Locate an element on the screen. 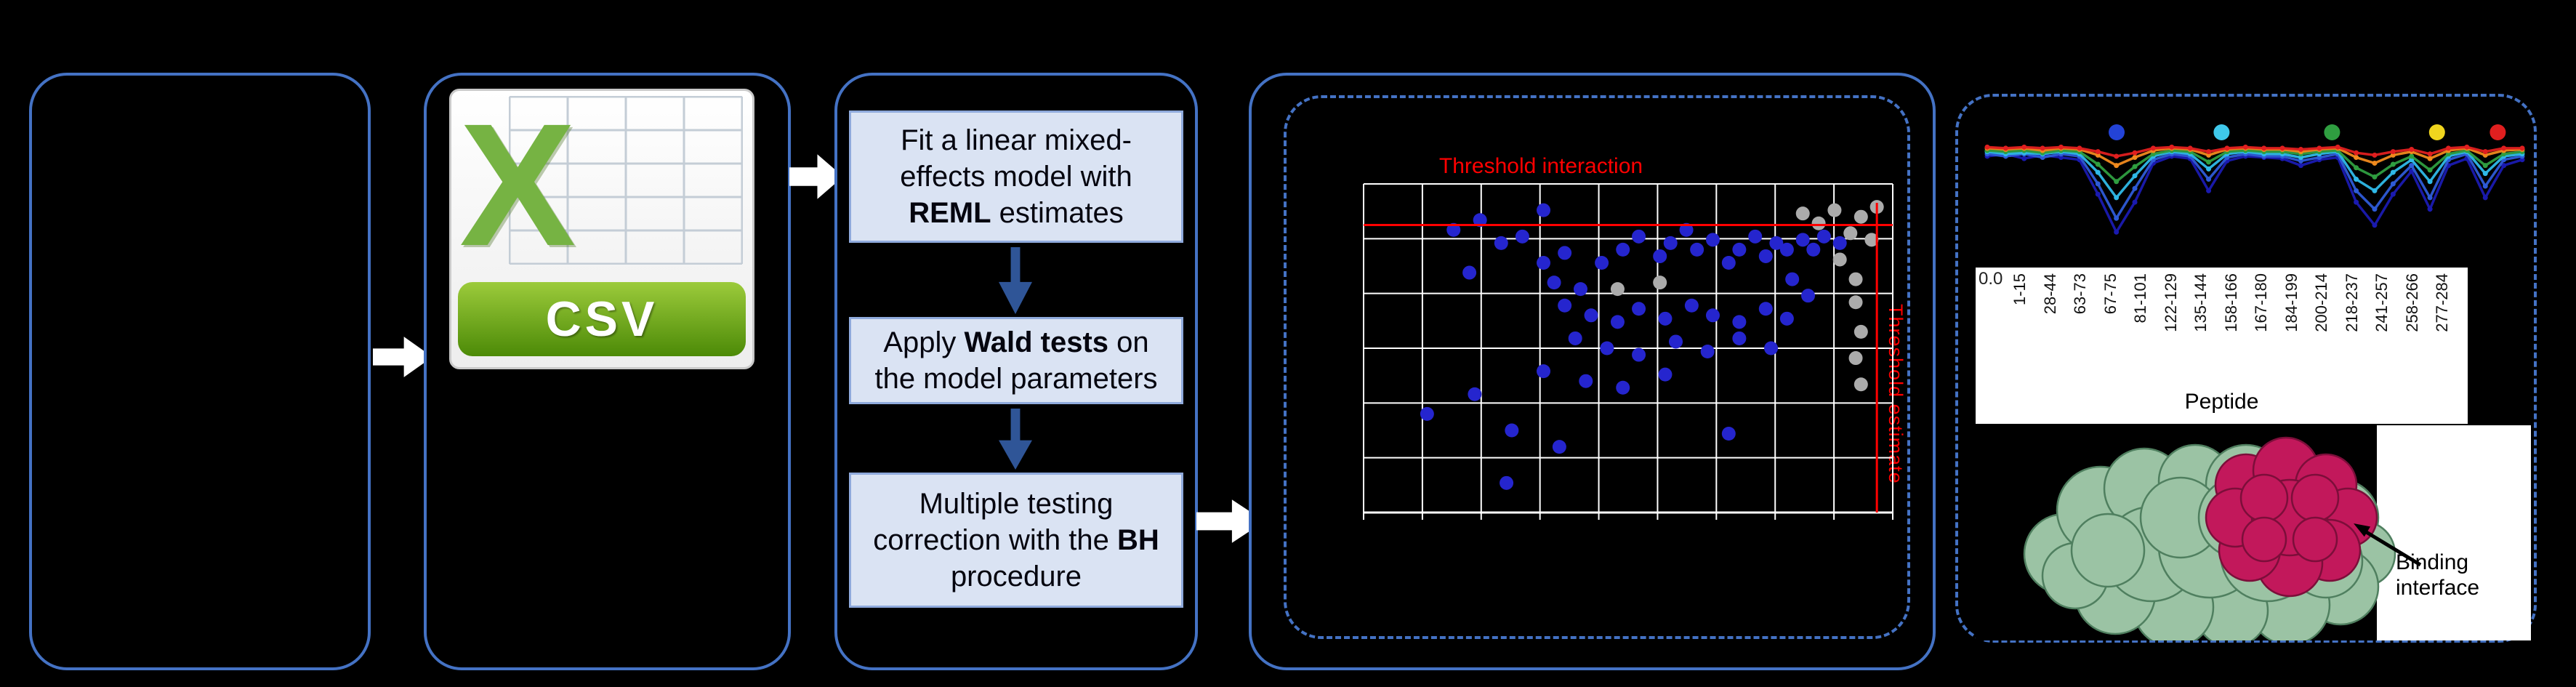  binding-interface-label: Binding interface is located at coordinates (2438, 575).